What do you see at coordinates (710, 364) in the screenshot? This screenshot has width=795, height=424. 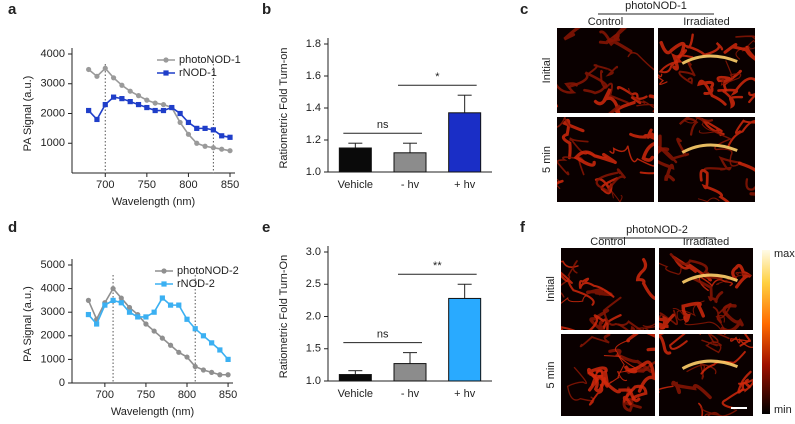 I see `bright-signal` at bounding box center [710, 364].